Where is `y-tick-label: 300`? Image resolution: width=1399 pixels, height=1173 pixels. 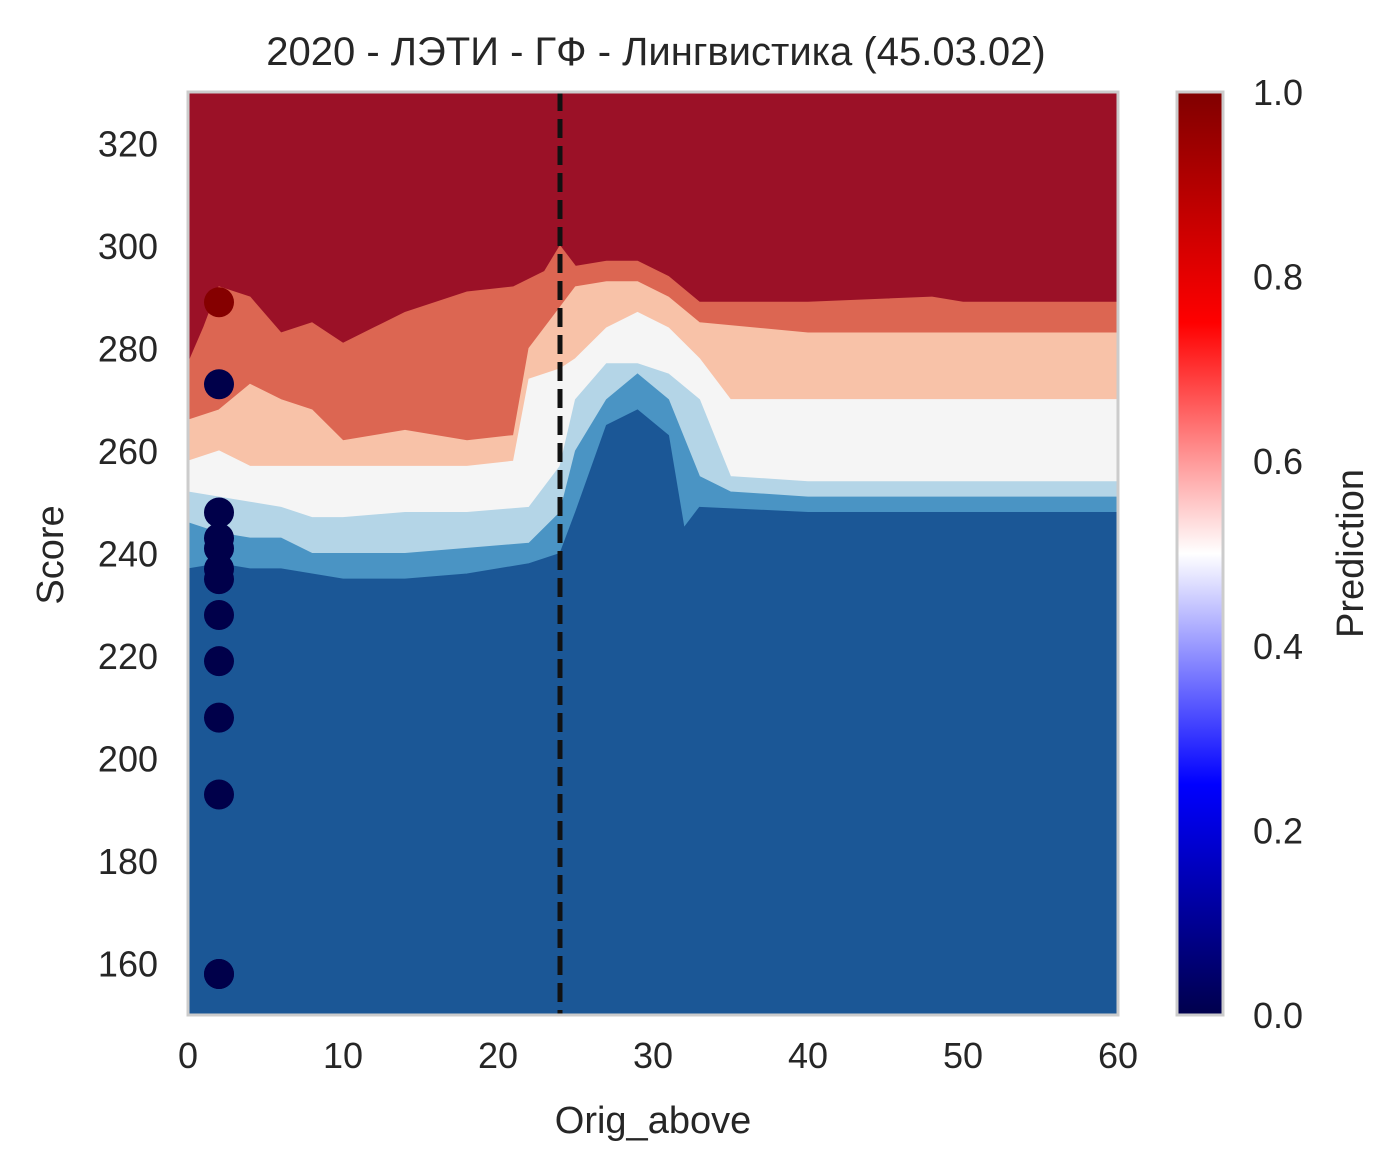
y-tick-label: 300 is located at coordinates (128, 246).